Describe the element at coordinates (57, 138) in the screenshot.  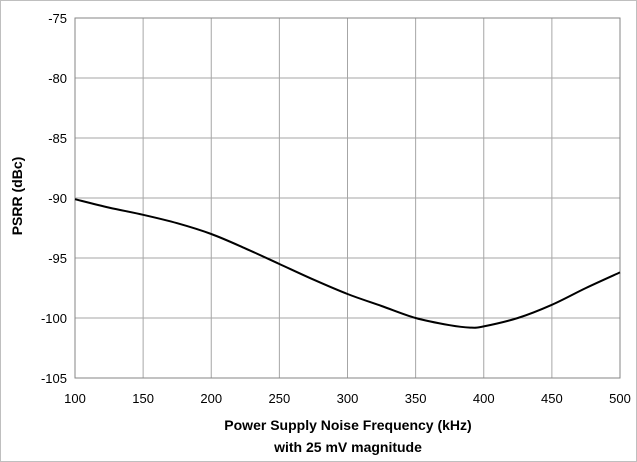
I see `y-tick-label: -85` at that location.